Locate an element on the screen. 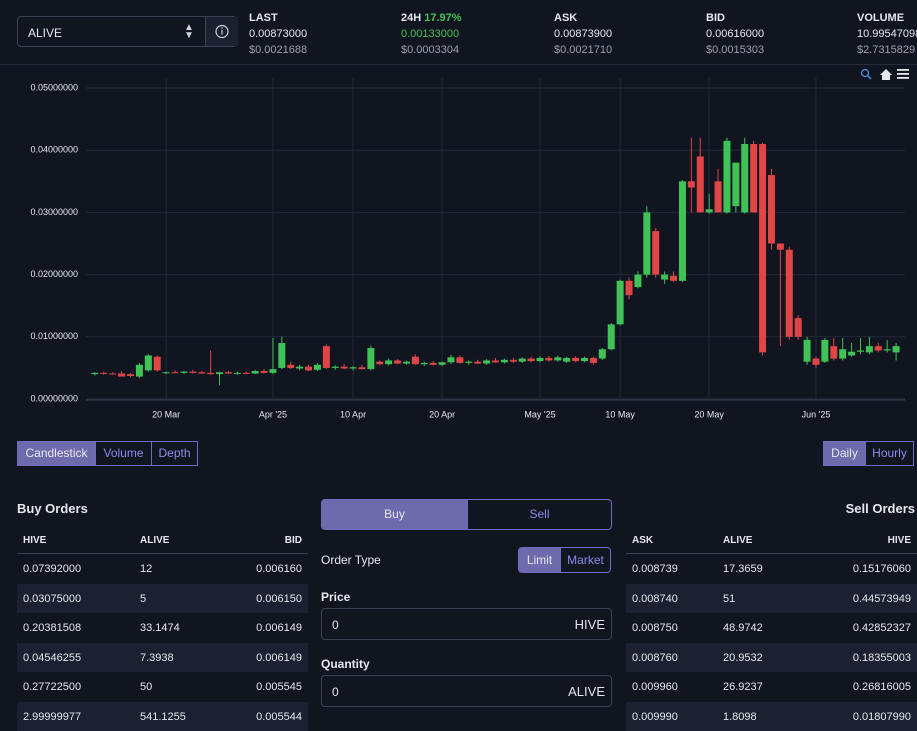 This screenshot has height=731, width=917. x-tick-label: 10 May is located at coordinates (620, 414).